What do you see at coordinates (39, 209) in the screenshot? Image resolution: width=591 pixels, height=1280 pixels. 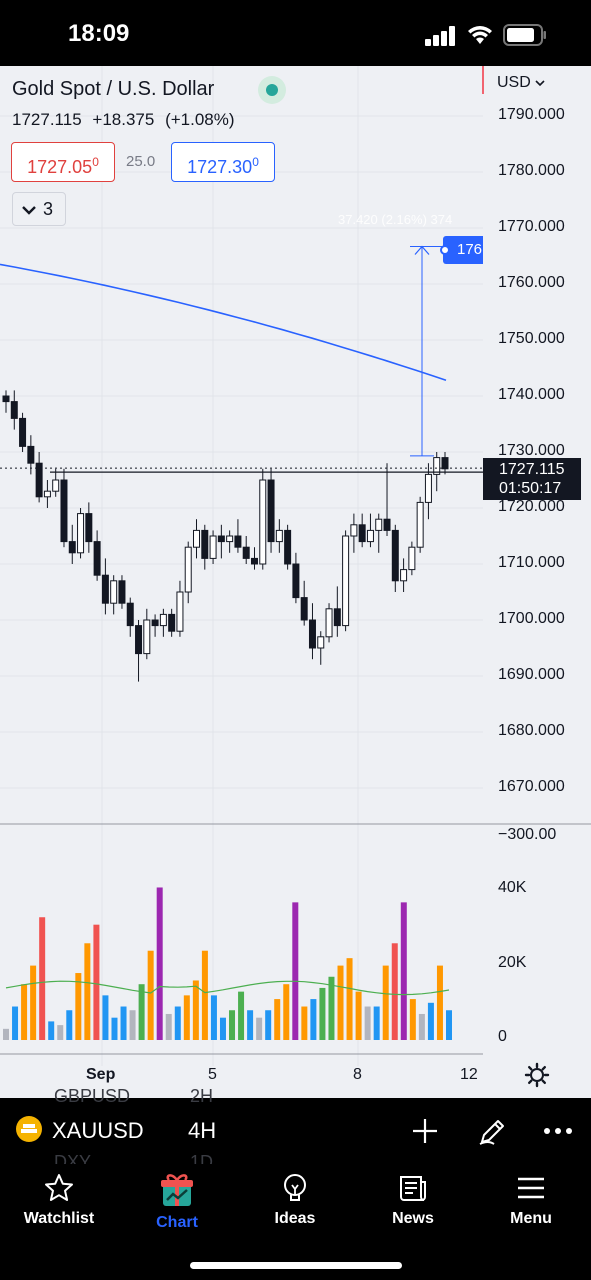 I see `indicators-toggle-button: 3` at bounding box center [39, 209].